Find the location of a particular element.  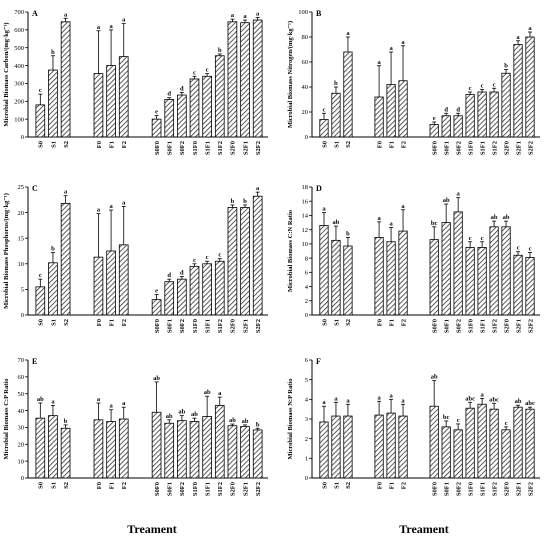

y-tick-label: 1 is located at coordinates (306, 459).